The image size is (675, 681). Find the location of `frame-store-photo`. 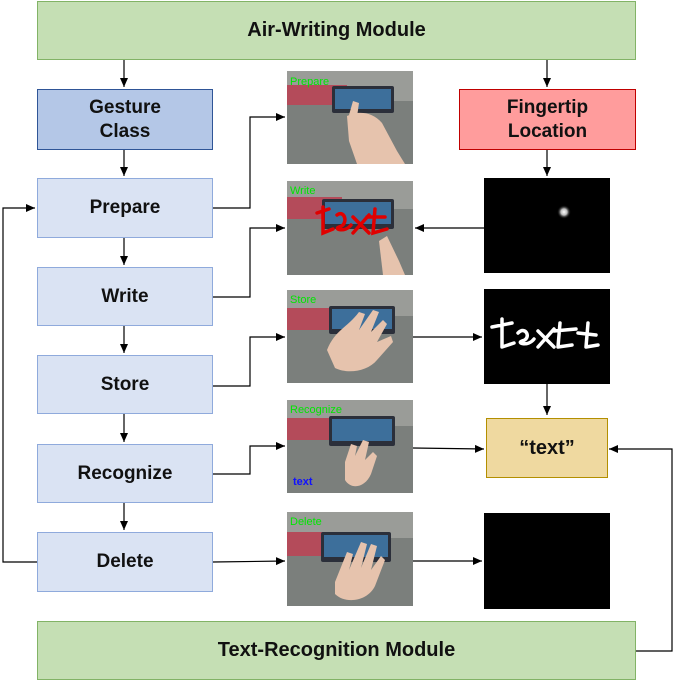

frame-store-photo is located at coordinates (350, 336).